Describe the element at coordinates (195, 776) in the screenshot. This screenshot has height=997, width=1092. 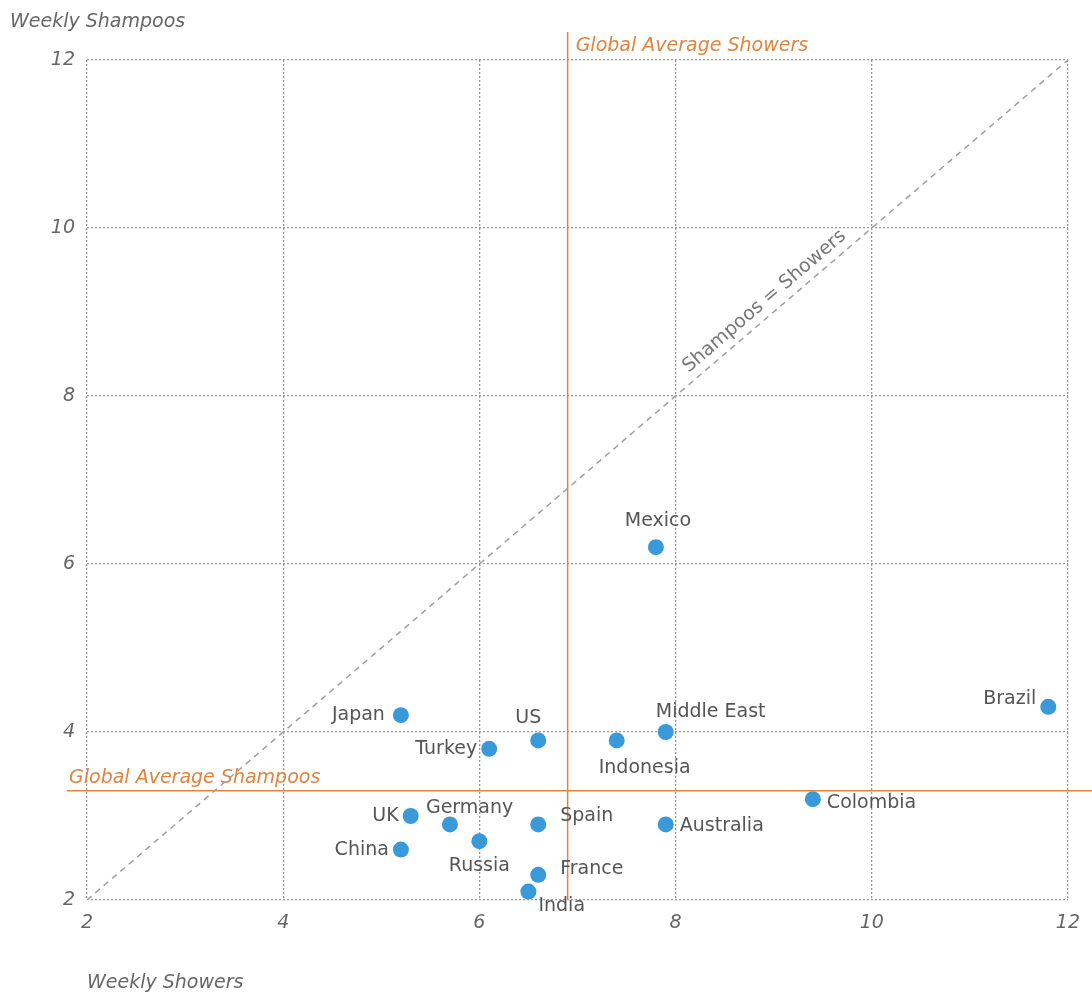
I see `ref-line-label: Global Average Shampoos` at that location.